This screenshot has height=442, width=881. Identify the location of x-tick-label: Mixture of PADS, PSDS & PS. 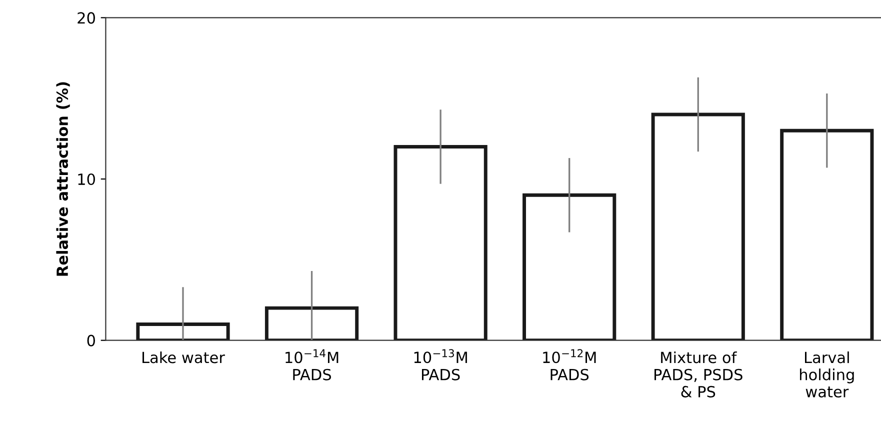
(698, 374).